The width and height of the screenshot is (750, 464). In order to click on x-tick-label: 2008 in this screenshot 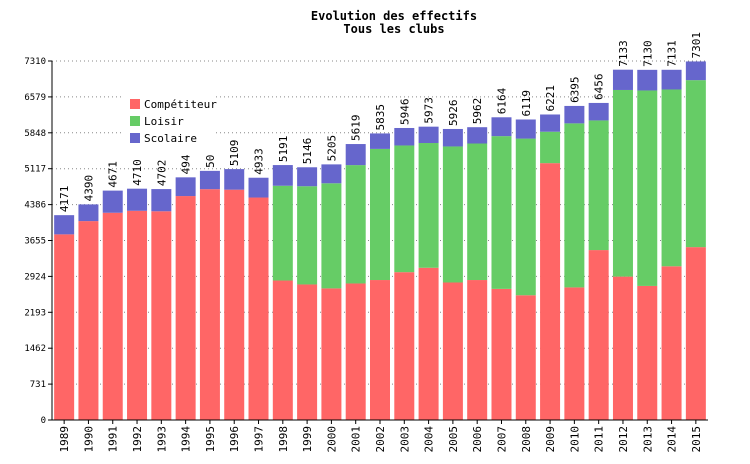, I will do `click(526, 439)`.